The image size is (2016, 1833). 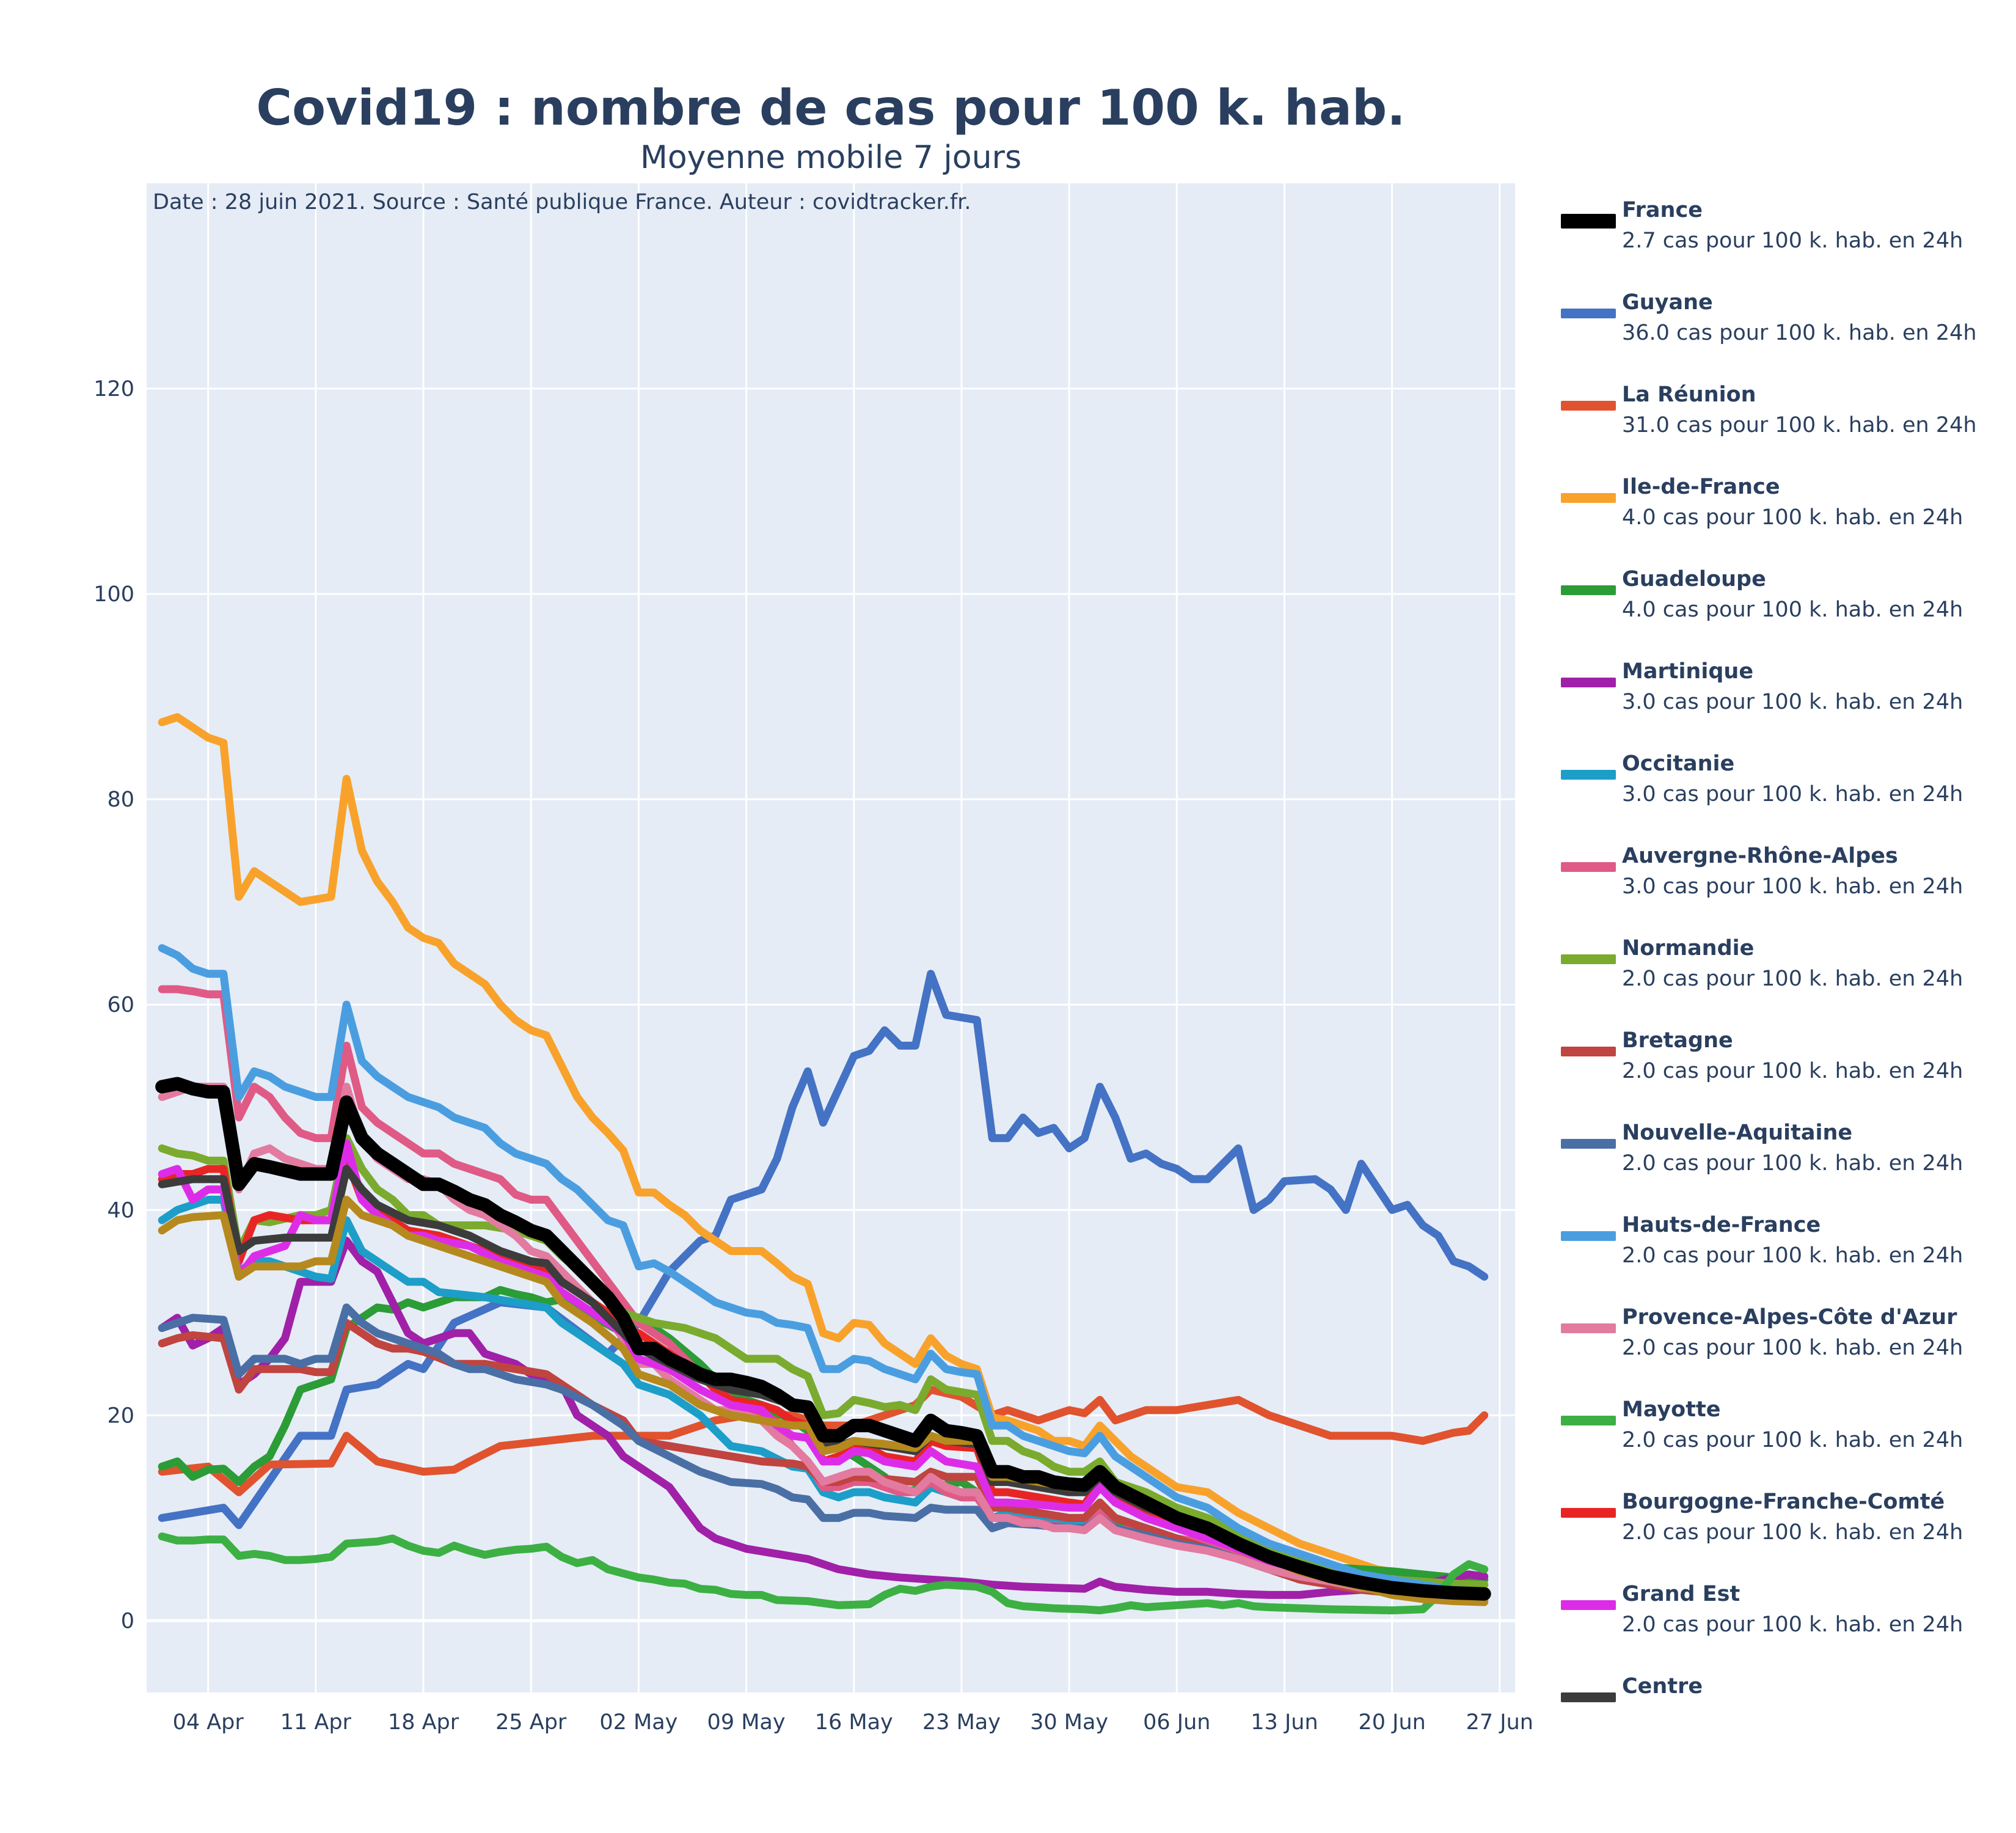 I want to click on legend-label: Provence-Alpes-Côte d'Azur, so click(x=1790, y=1317).